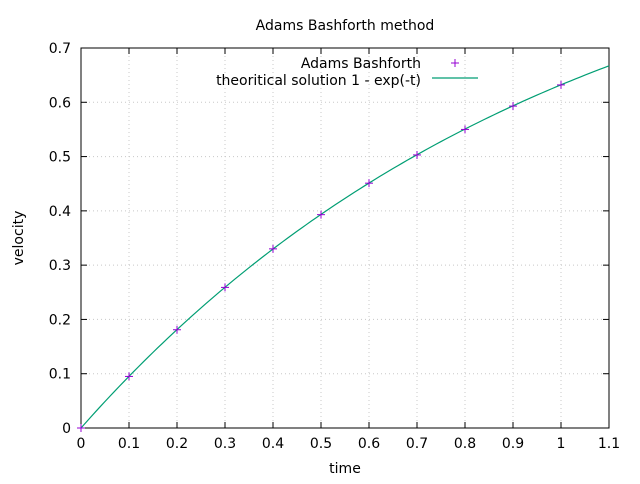 The height and width of the screenshot is (484, 640). I want to click on y-tick-label: 0.3, so click(60, 266).